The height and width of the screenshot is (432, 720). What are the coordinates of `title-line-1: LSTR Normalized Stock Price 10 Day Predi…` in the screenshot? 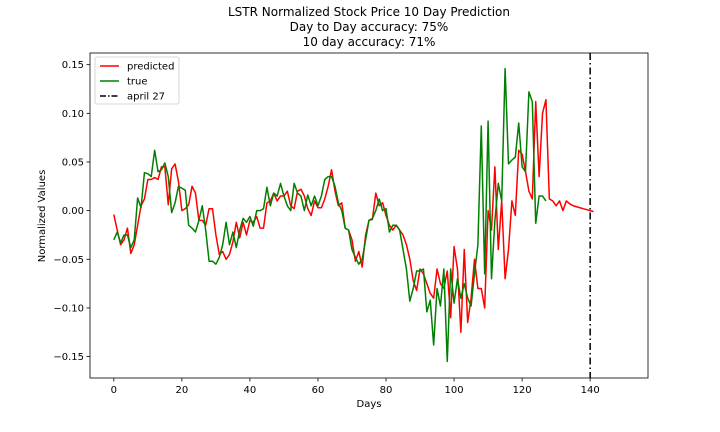 It's located at (369, 12).